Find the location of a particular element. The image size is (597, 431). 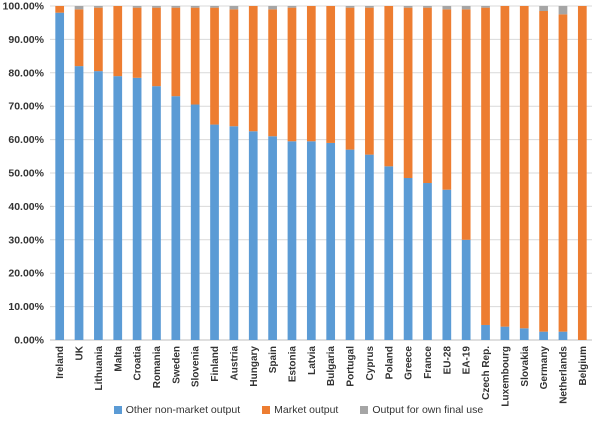

x-tick-label: Greece is located at coordinates (409, 363).